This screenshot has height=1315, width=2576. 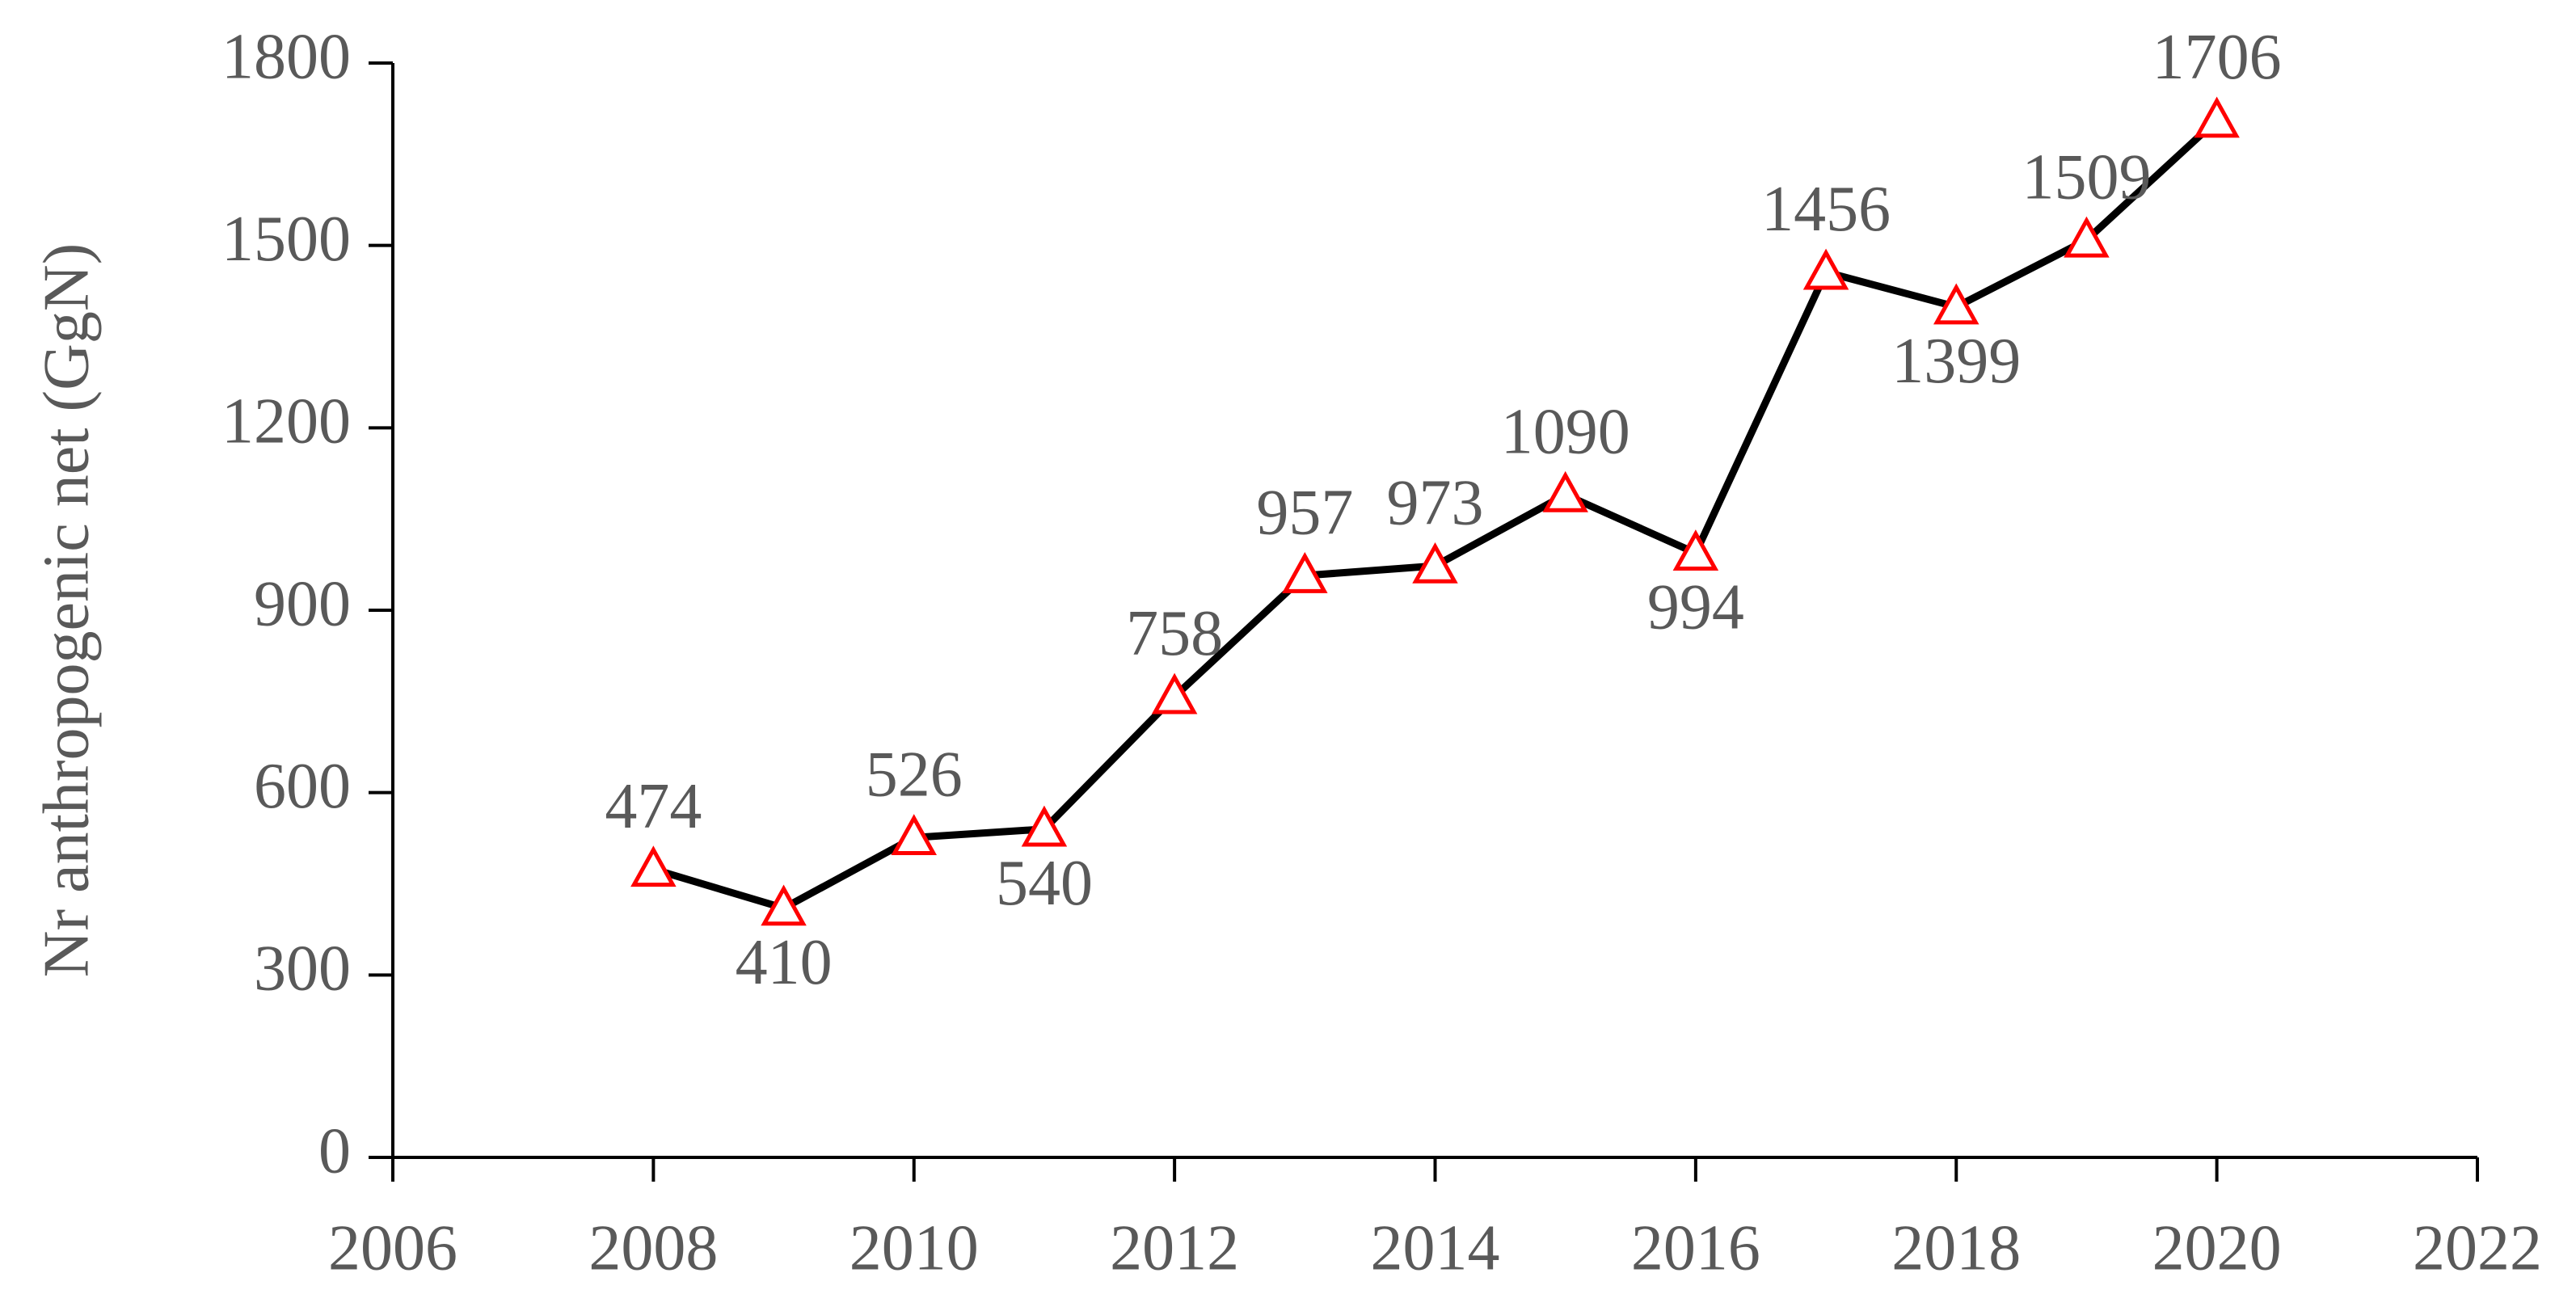 What do you see at coordinates (1435, 1247) in the screenshot?
I see `x-tick-label: 2014` at bounding box center [1435, 1247].